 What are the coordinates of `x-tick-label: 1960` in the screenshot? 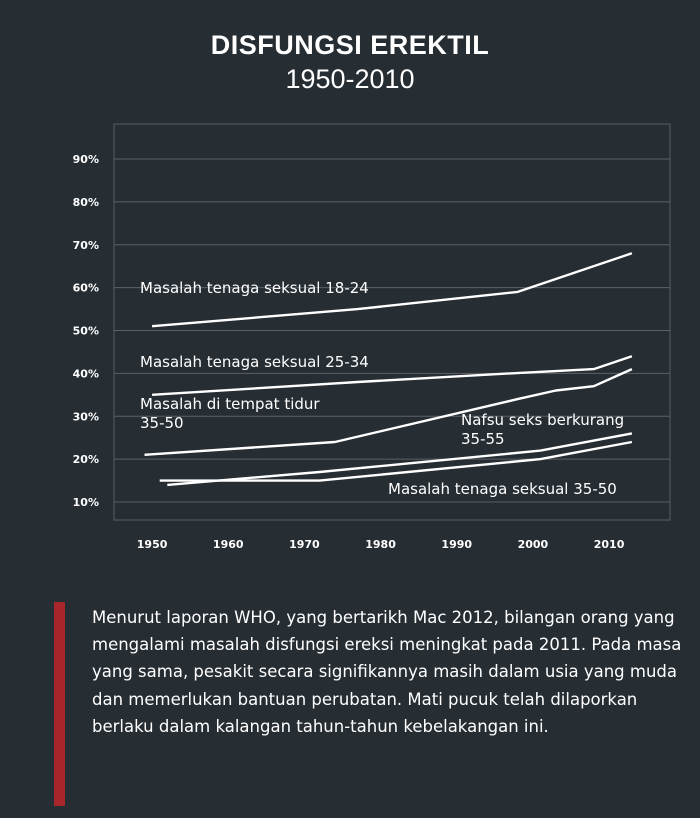 It's located at (228, 544).